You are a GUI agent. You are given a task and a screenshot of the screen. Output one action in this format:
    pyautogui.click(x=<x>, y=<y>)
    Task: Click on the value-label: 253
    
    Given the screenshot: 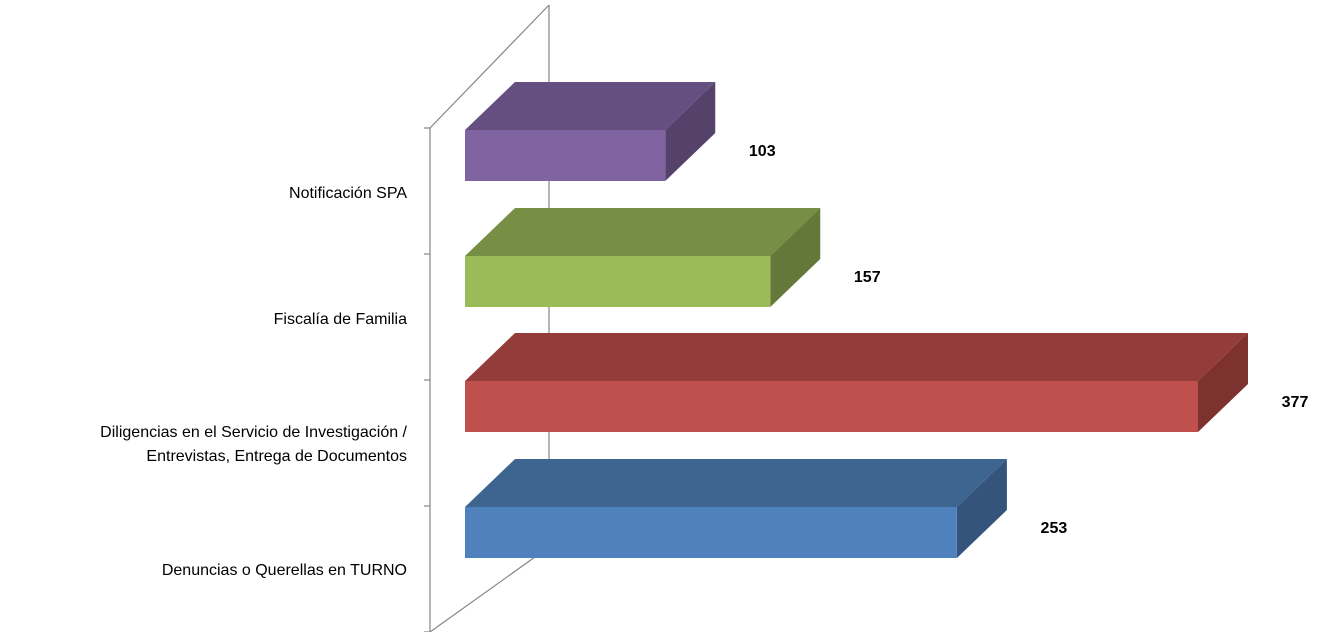 What is the action you would take?
    pyautogui.click(x=1054, y=528)
    